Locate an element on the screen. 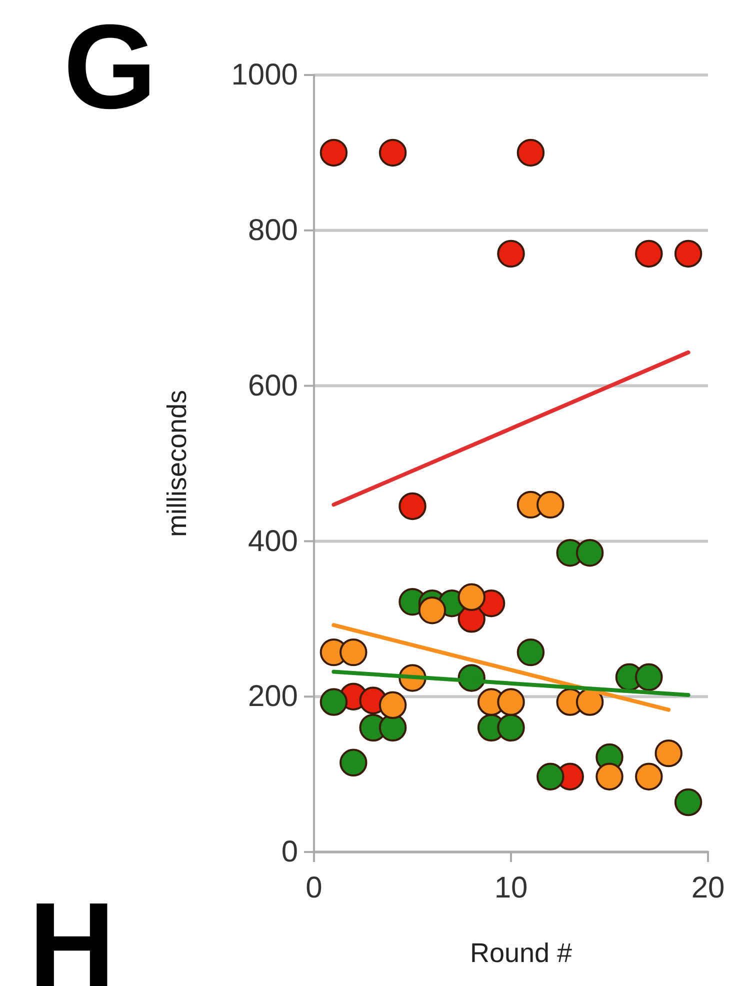  x-tick-label: 20 is located at coordinates (708, 887).